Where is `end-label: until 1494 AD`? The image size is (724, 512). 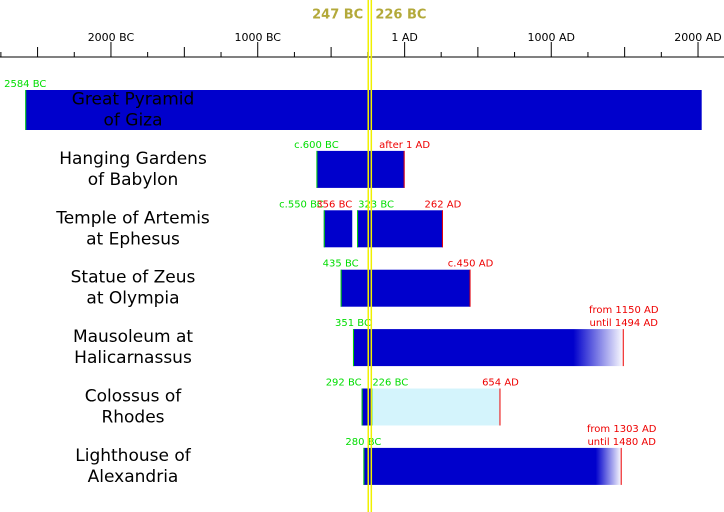
end-label: until 1494 AD is located at coordinates (624, 323).